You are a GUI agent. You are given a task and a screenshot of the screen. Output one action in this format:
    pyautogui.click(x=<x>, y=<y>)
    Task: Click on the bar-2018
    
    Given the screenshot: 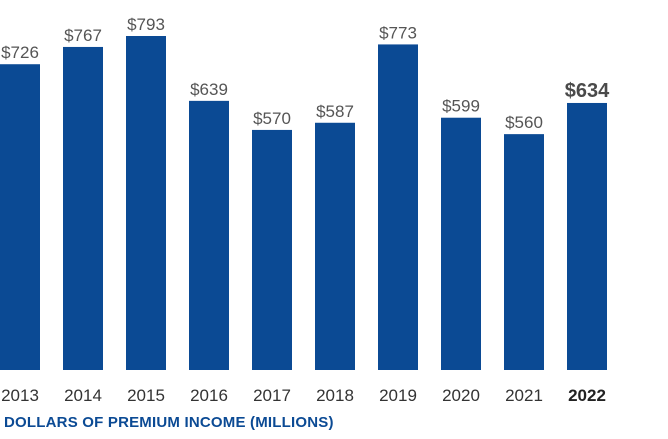 What is the action you would take?
    pyautogui.click(x=335, y=246)
    